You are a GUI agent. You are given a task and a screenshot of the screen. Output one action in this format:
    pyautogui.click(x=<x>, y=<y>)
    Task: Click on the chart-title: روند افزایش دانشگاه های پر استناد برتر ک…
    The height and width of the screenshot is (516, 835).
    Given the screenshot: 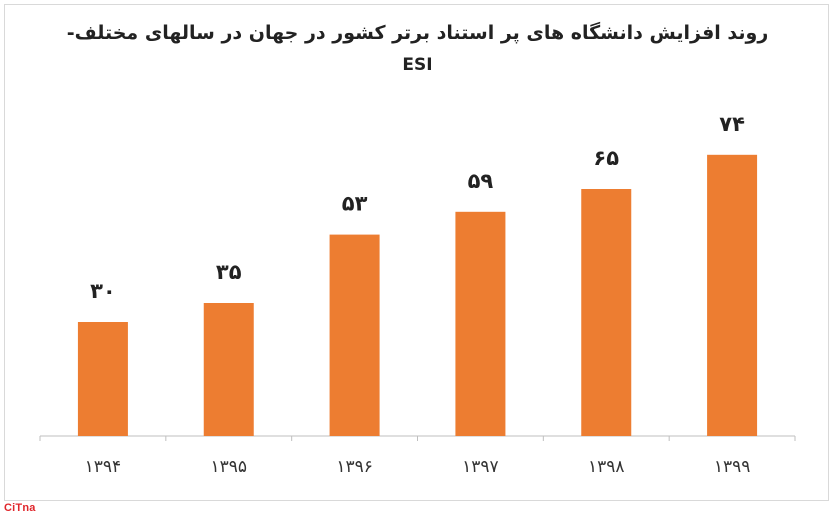 What is the action you would take?
    pyautogui.click(x=417, y=33)
    